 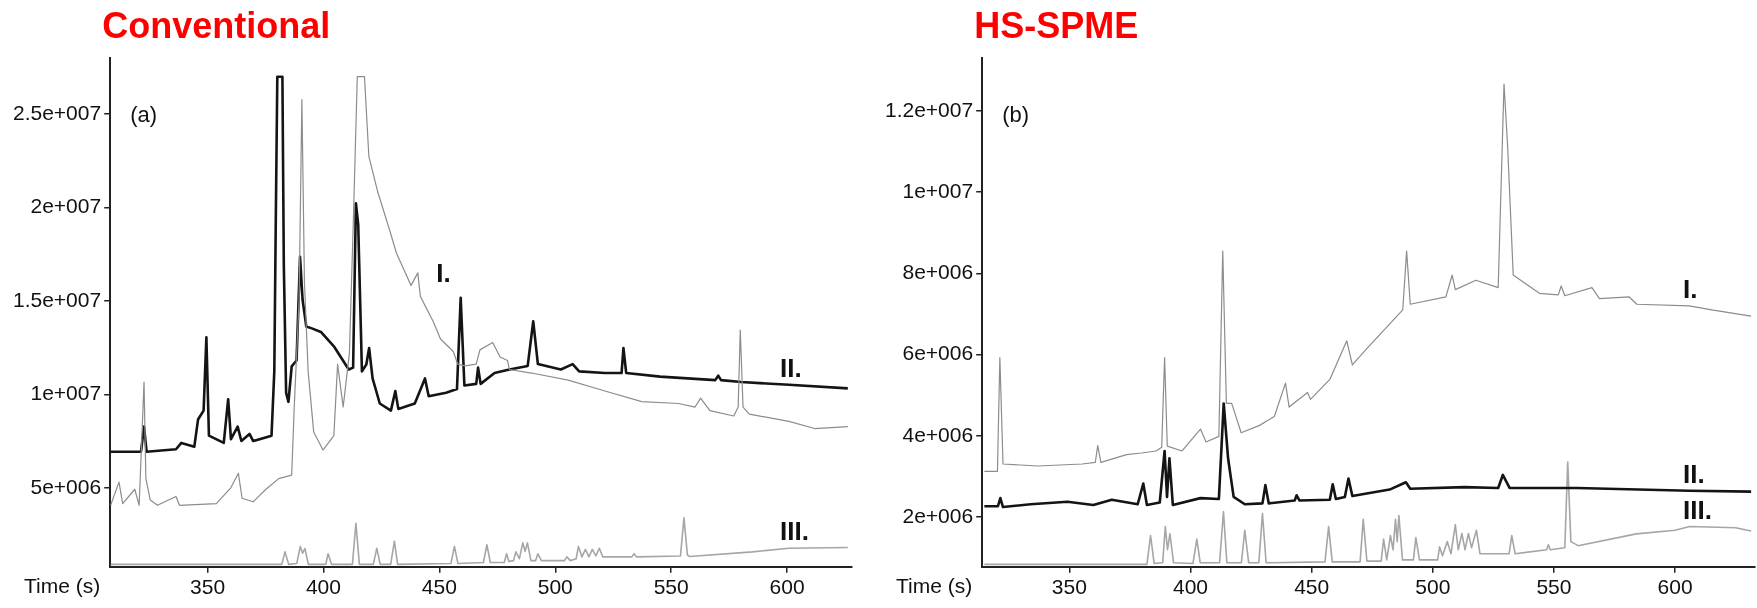 I want to click on chart-title: HS-SPME, so click(x=1056, y=25).